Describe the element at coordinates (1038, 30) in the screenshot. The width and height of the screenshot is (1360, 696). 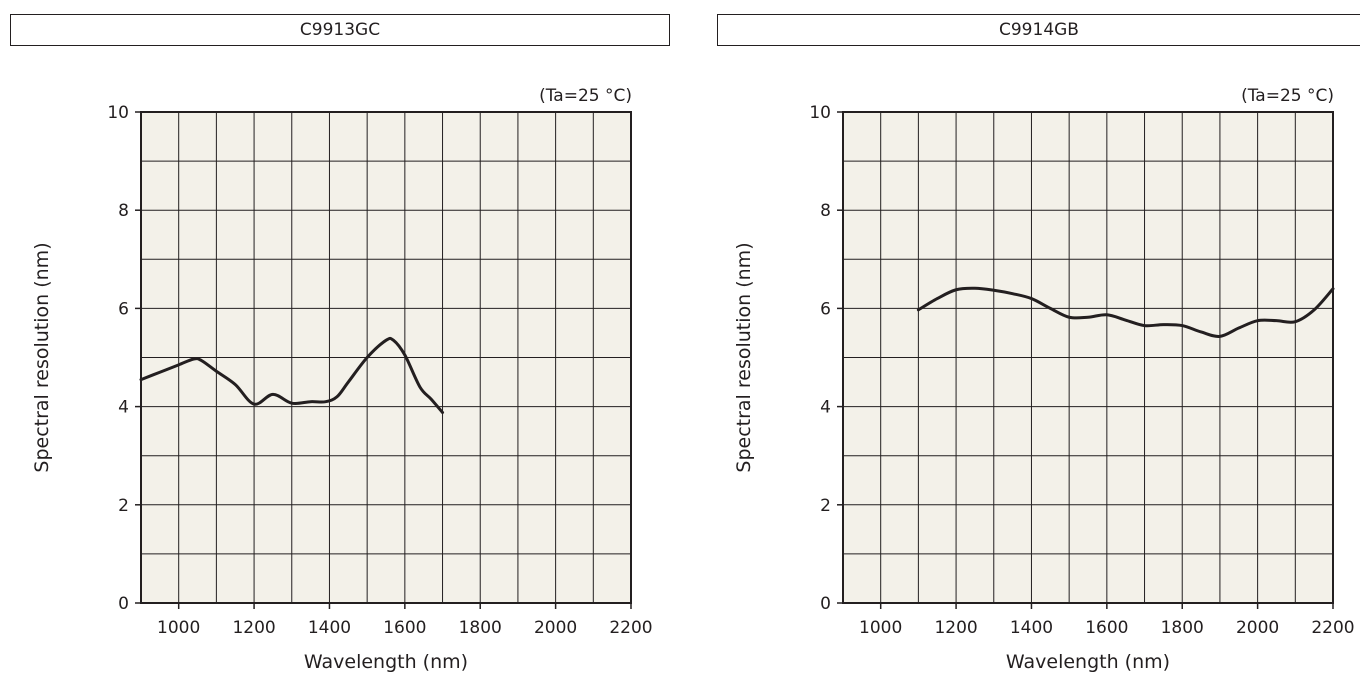
I see `chart-title-c9914gb: C9914GB` at that location.